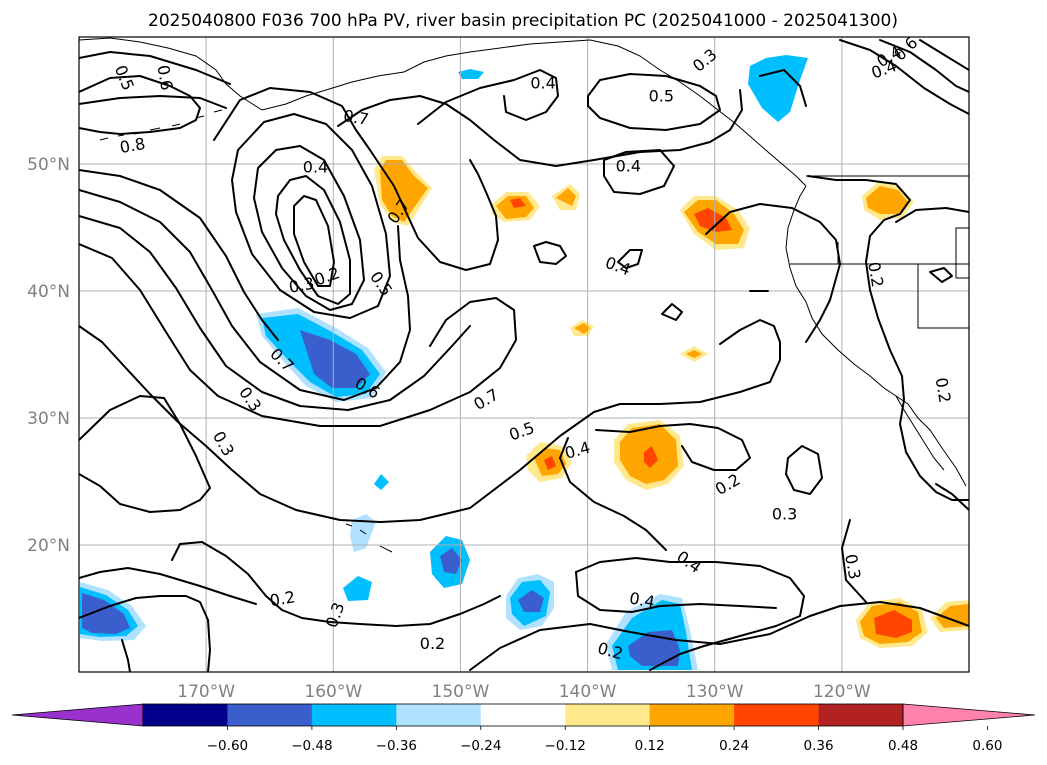 Image resolution: width=1047 pixels, height=765 pixels. What do you see at coordinates (903, 746) in the screenshot?
I see `colorbar-tick-label: 0.48` at bounding box center [903, 746].